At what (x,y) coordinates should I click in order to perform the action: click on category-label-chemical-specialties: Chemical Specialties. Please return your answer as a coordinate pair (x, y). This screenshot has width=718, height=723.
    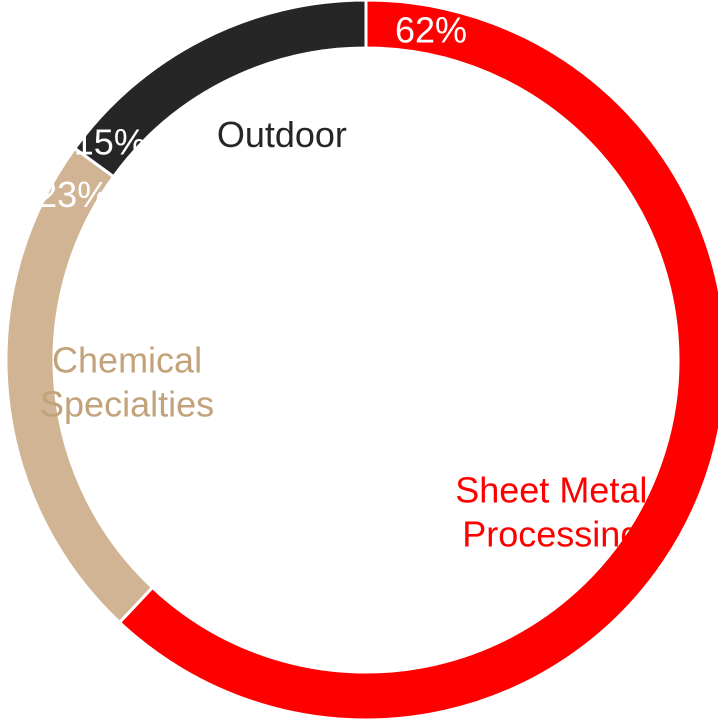
    Looking at the image, I should click on (127, 382).